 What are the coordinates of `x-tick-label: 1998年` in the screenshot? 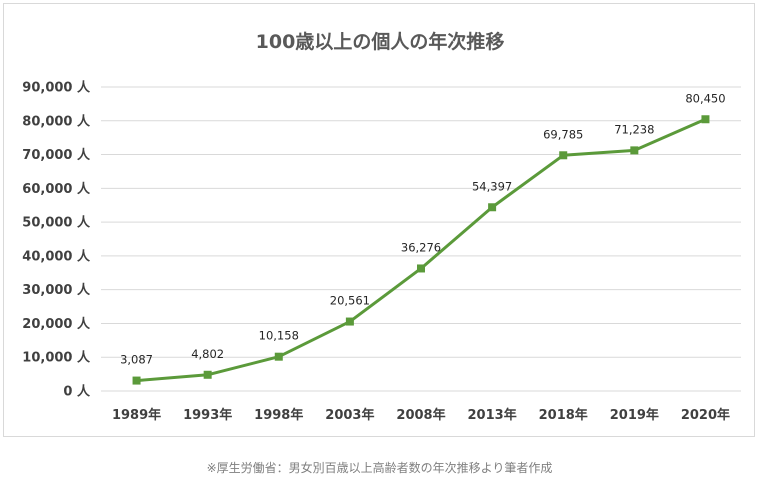 It's located at (278, 415).